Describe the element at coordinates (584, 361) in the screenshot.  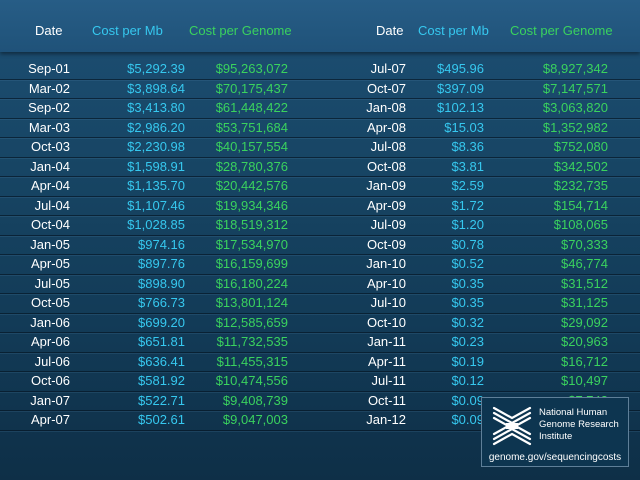
I see `cell-cost-genome-right: $16,712` at that location.